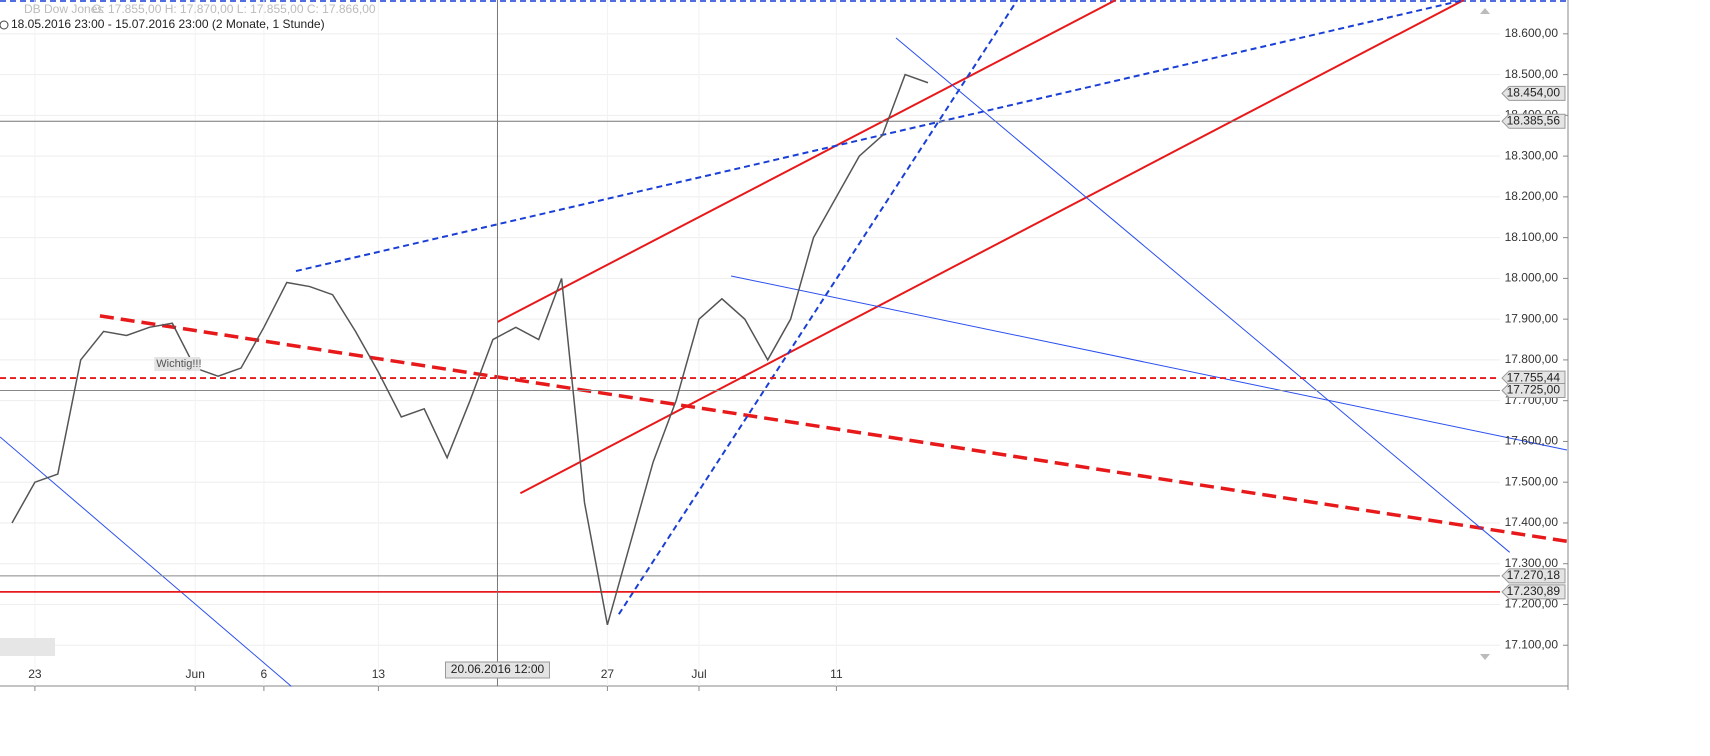 The width and height of the screenshot is (1710, 756). Describe the element at coordinates (1532, 196) in the screenshot. I see `y-tick-label: 18.200,00` at that location.